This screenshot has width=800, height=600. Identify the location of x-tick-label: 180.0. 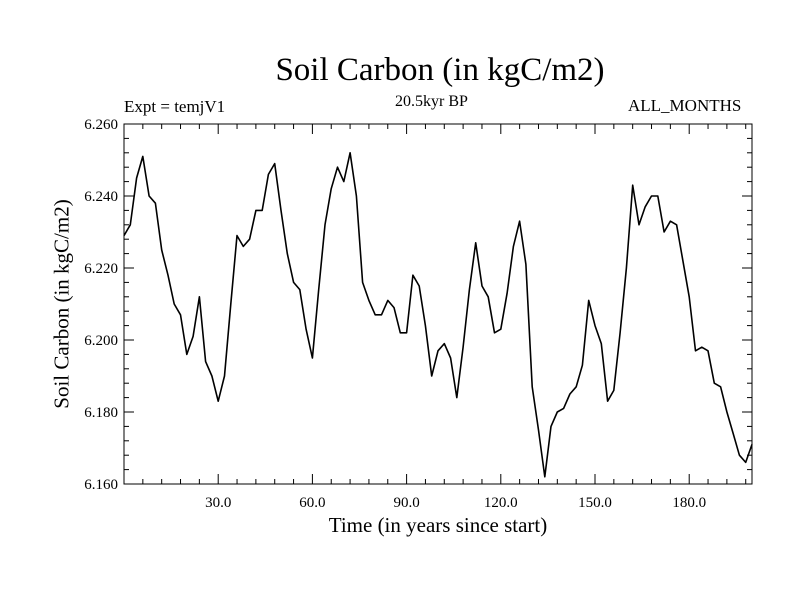
(689, 503).